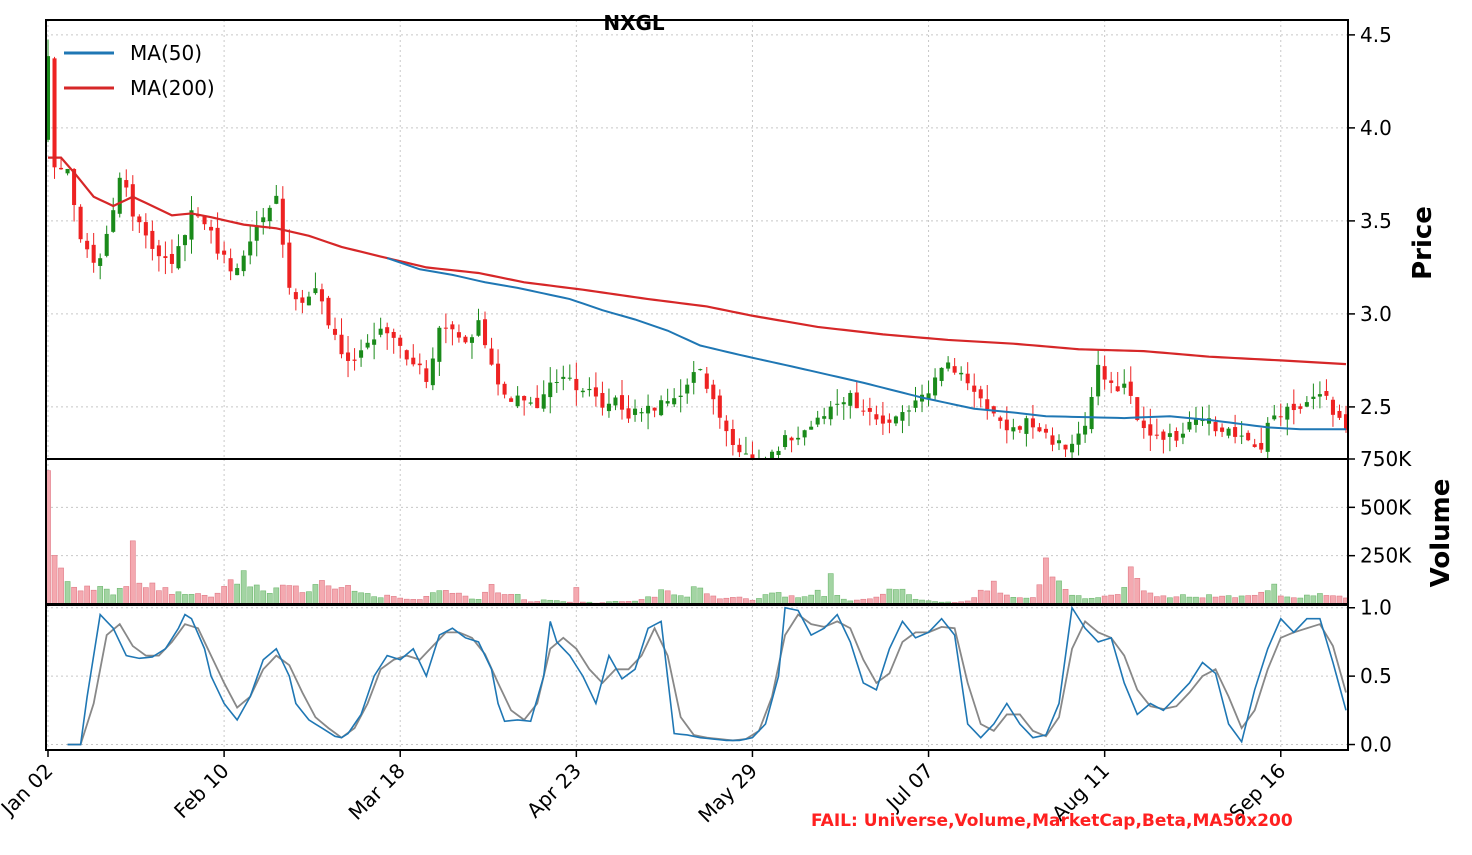 The image size is (1472, 855). Describe the element at coordinates (707, 679) in the screenshot. I see `oscillator-d-line` at that location.